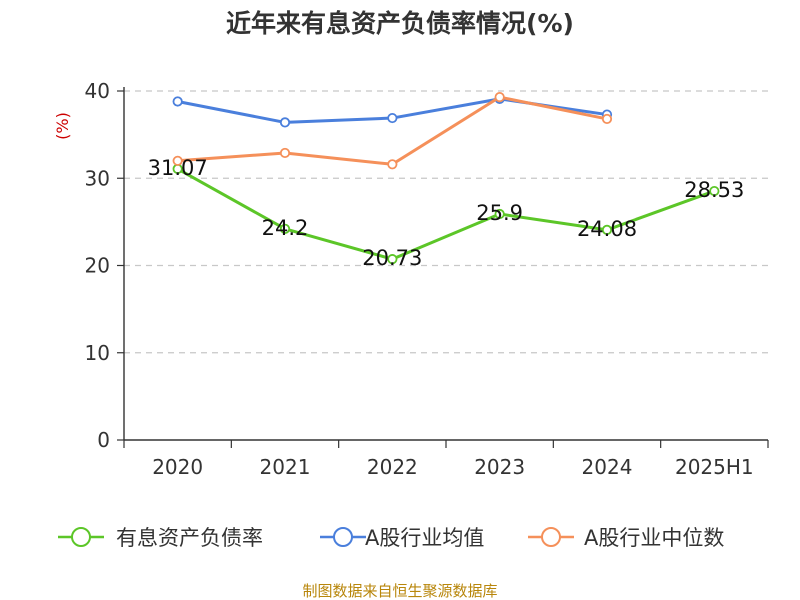 This screenshot has width=800, height=600. What do you see at coordinates (97, 178) in the screenshot?
I see `y-tick-label: 30` at bounding box center [97, 178].